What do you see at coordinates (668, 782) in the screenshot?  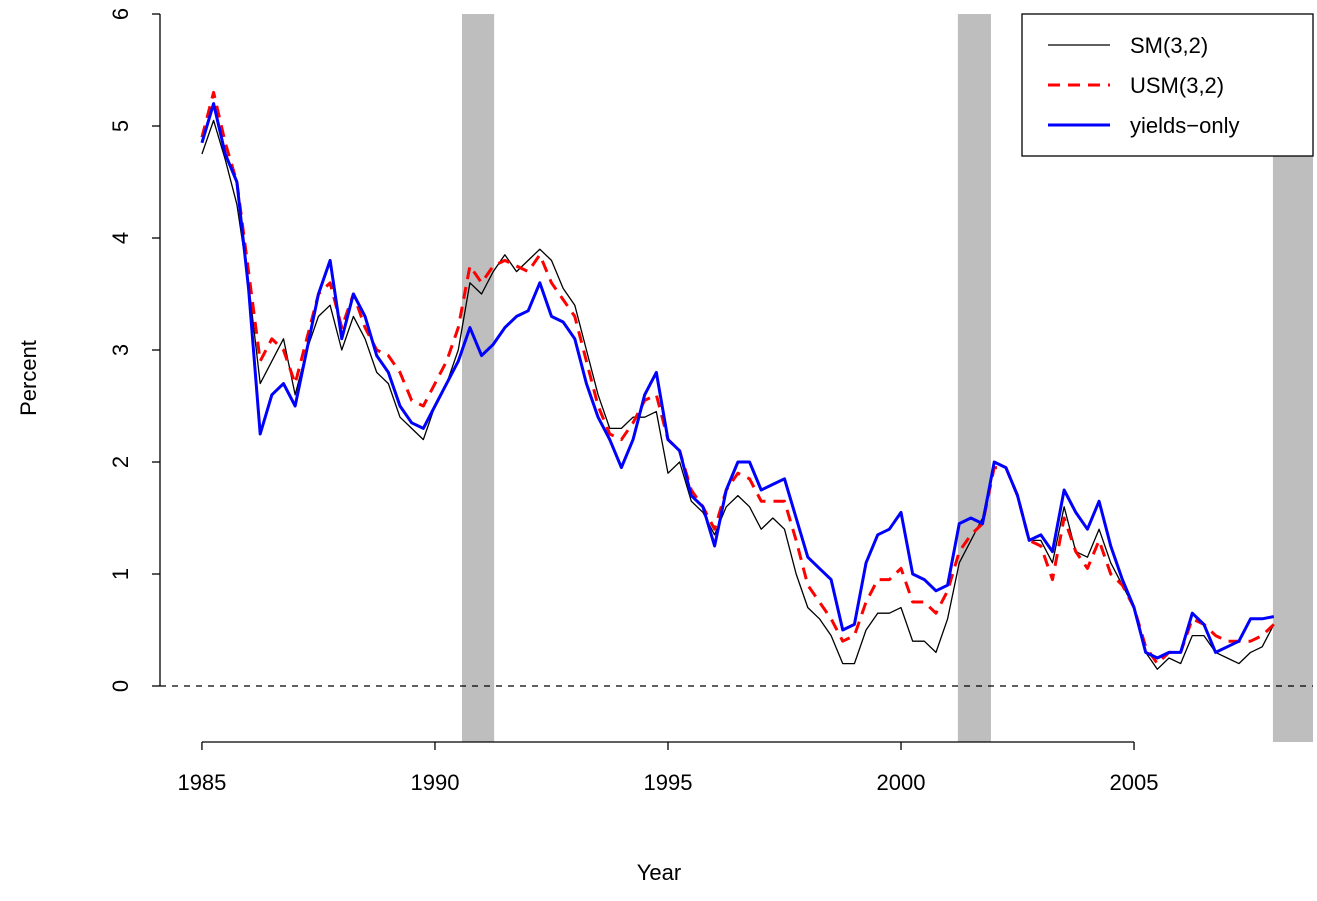 I see `x-tick-label: 1995` at bounding box center [668, 782].